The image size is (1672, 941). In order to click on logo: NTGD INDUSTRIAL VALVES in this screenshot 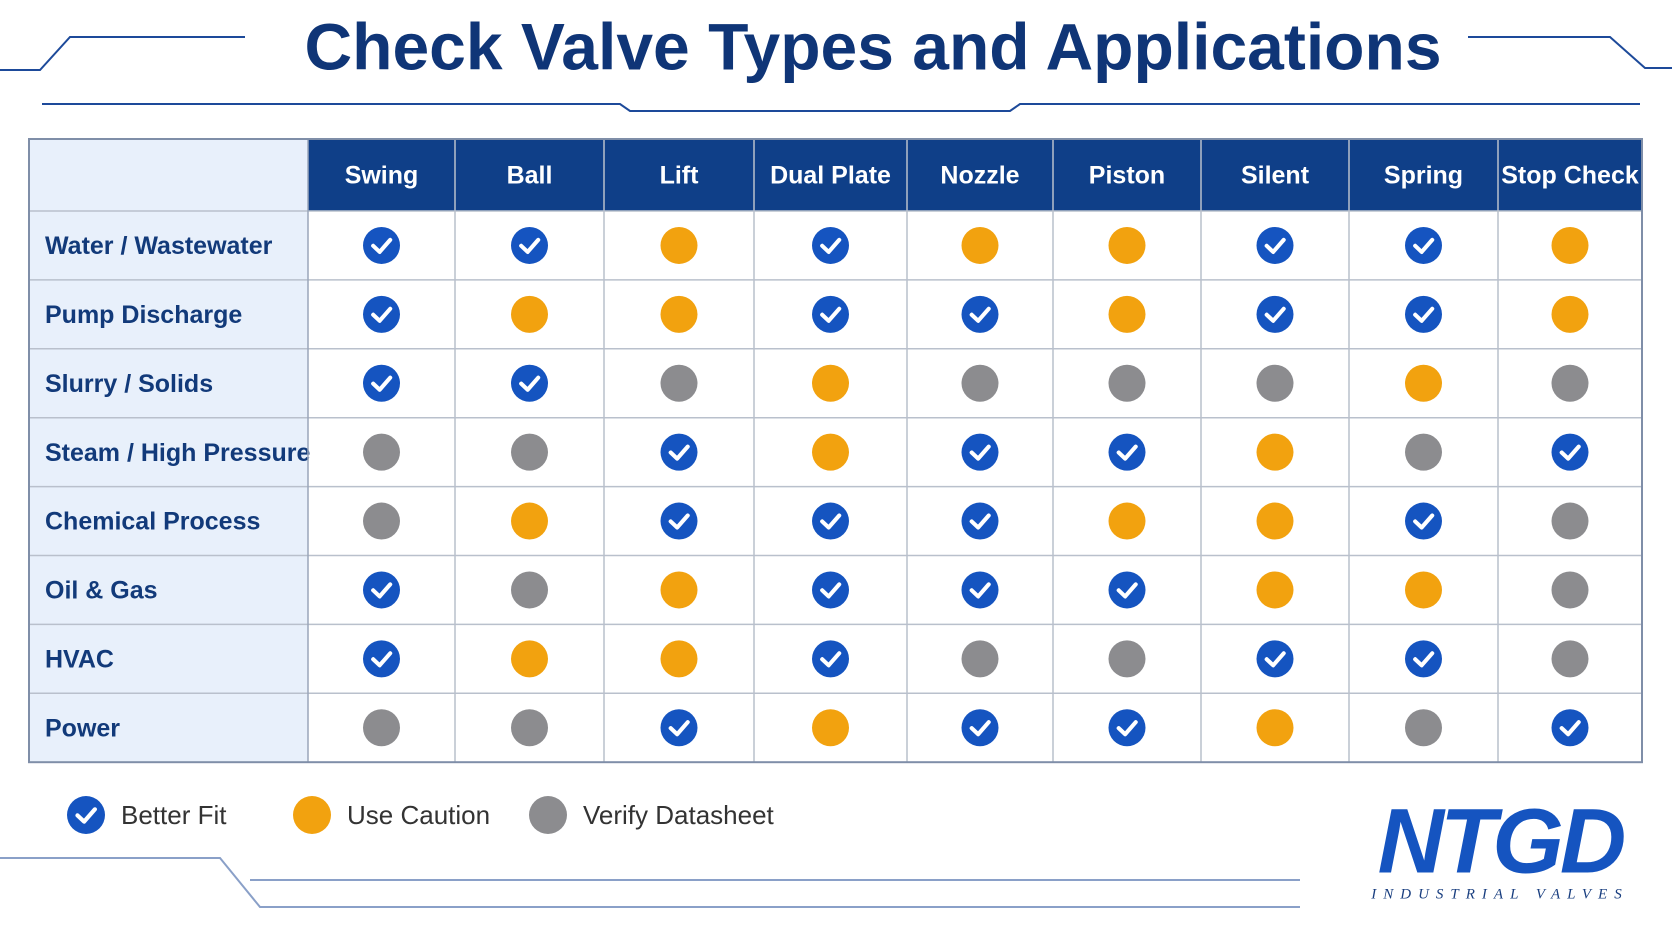, I will do `click(1499, 846)`.